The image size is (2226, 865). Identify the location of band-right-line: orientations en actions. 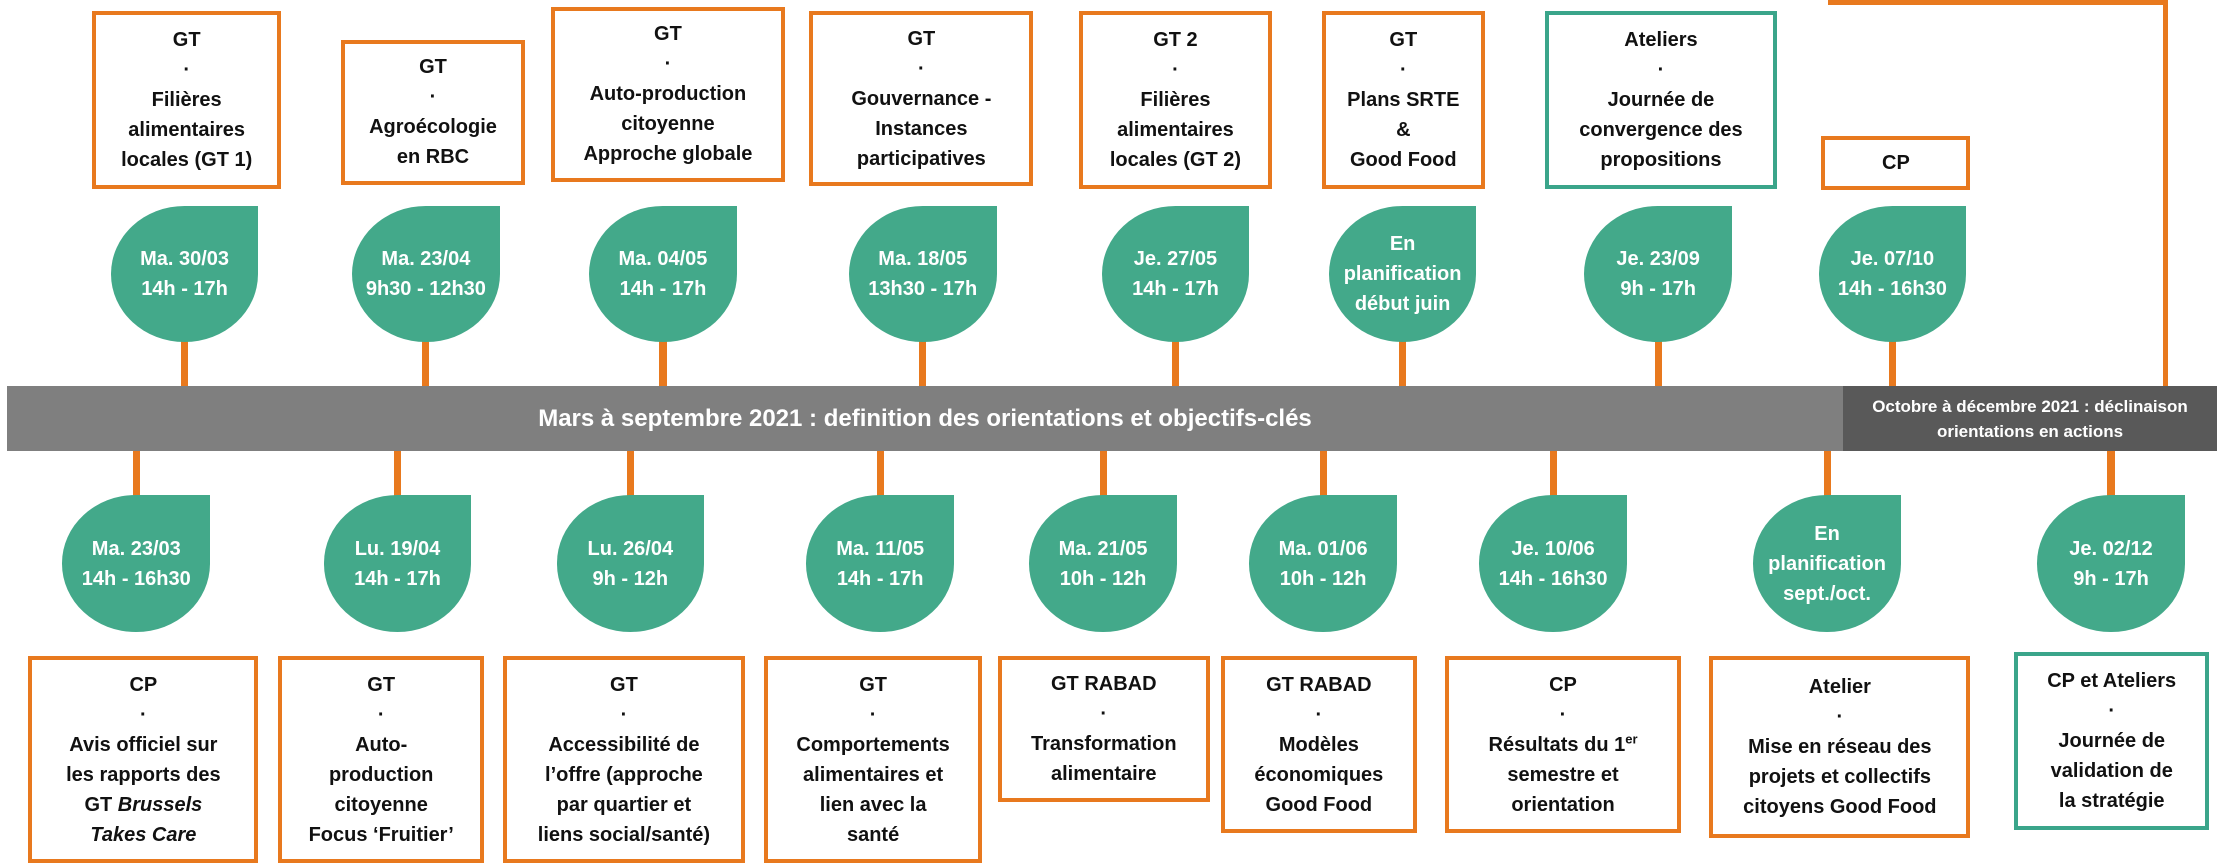
(2030, 431).